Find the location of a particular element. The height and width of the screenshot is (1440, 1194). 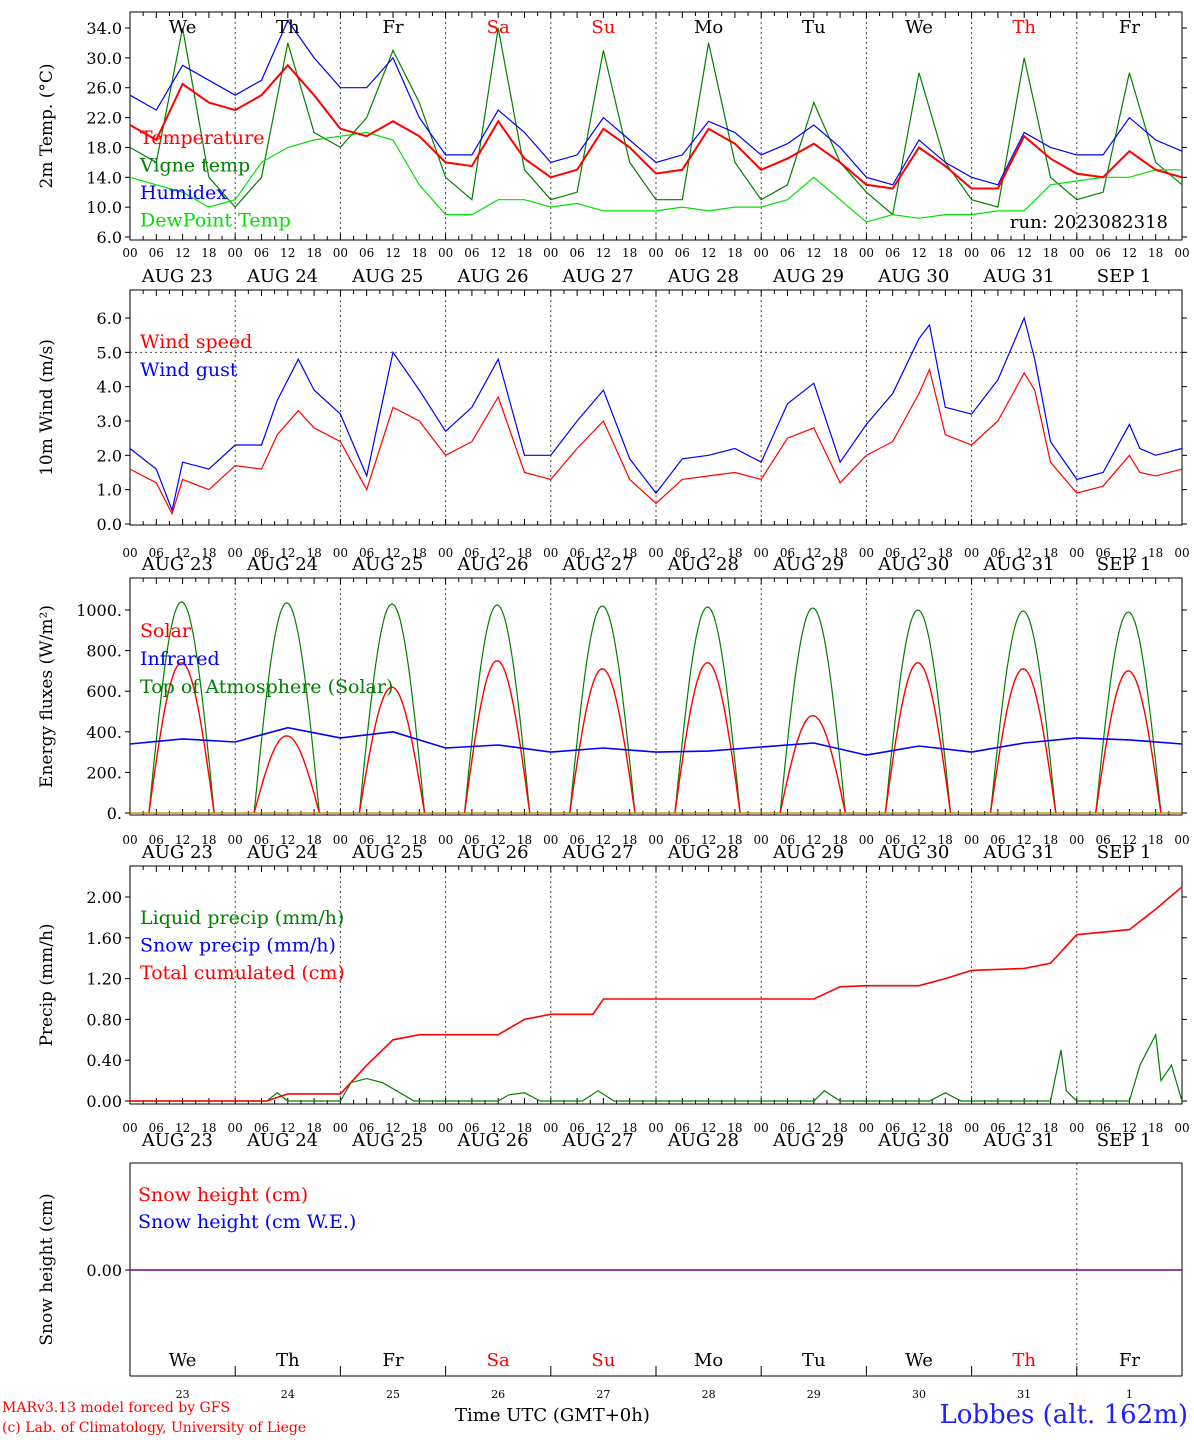

y-tick-label: 0.00 is located at coordinates (104, 1270).